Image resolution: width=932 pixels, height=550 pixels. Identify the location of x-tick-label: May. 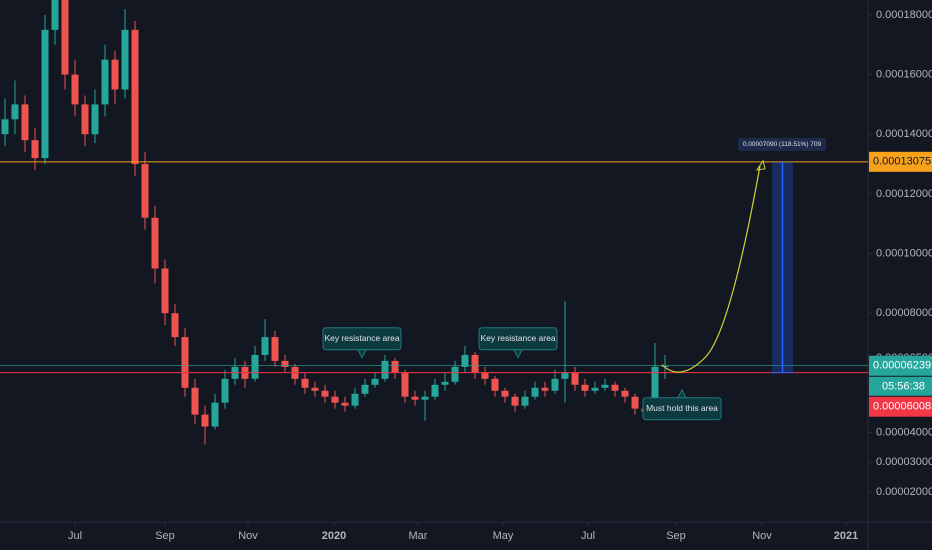
(503, 536).